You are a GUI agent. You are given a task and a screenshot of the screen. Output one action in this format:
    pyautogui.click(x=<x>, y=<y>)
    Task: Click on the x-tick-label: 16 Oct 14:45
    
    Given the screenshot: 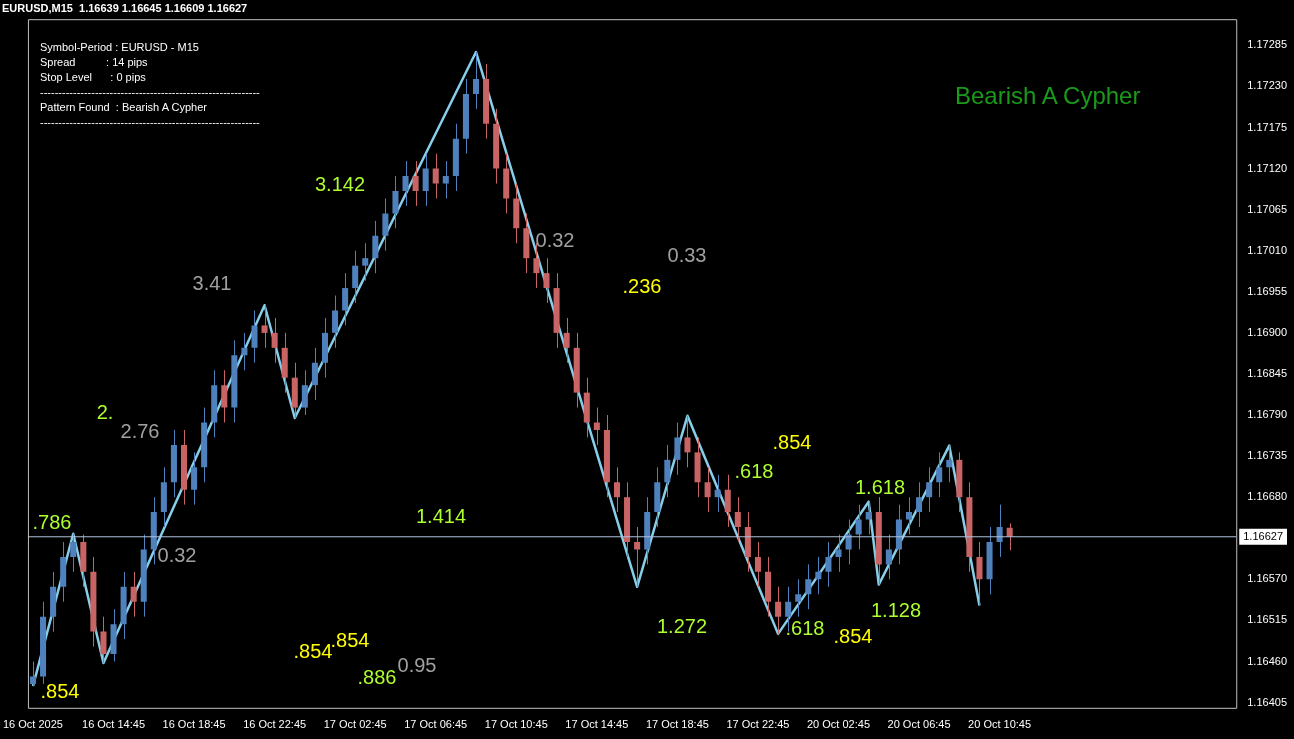 What is the action you would take?
    pyautogui.click(x=114, y=724)
    